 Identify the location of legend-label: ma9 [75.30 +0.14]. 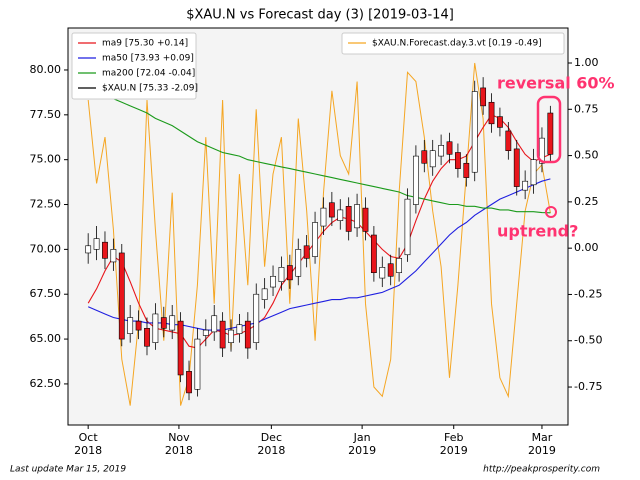
(145, 44).